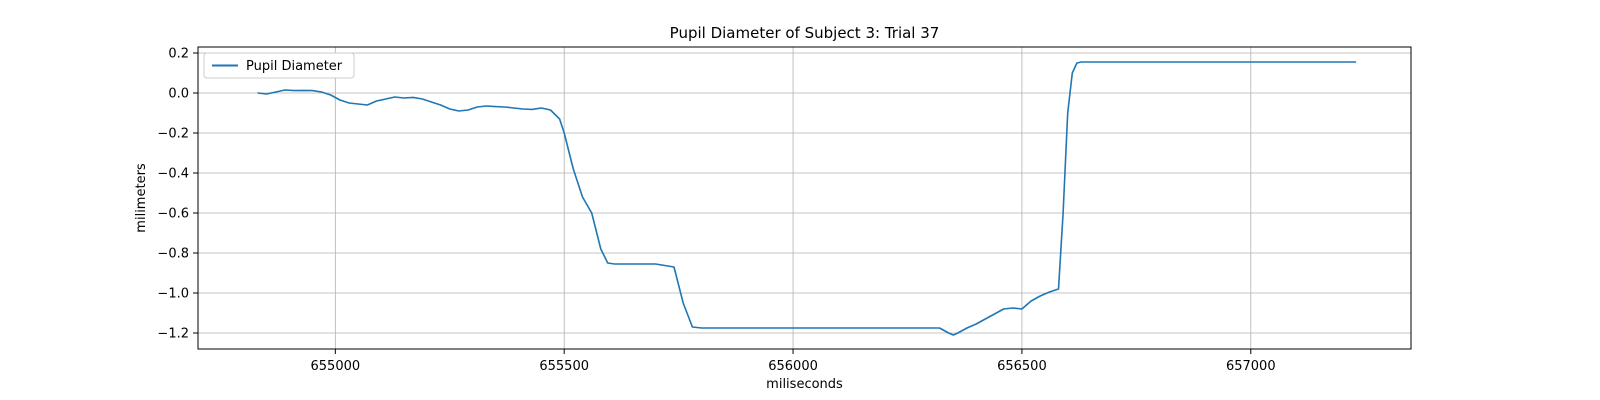  I want to click on y-tick-label: −0.4, so click(173, 174).